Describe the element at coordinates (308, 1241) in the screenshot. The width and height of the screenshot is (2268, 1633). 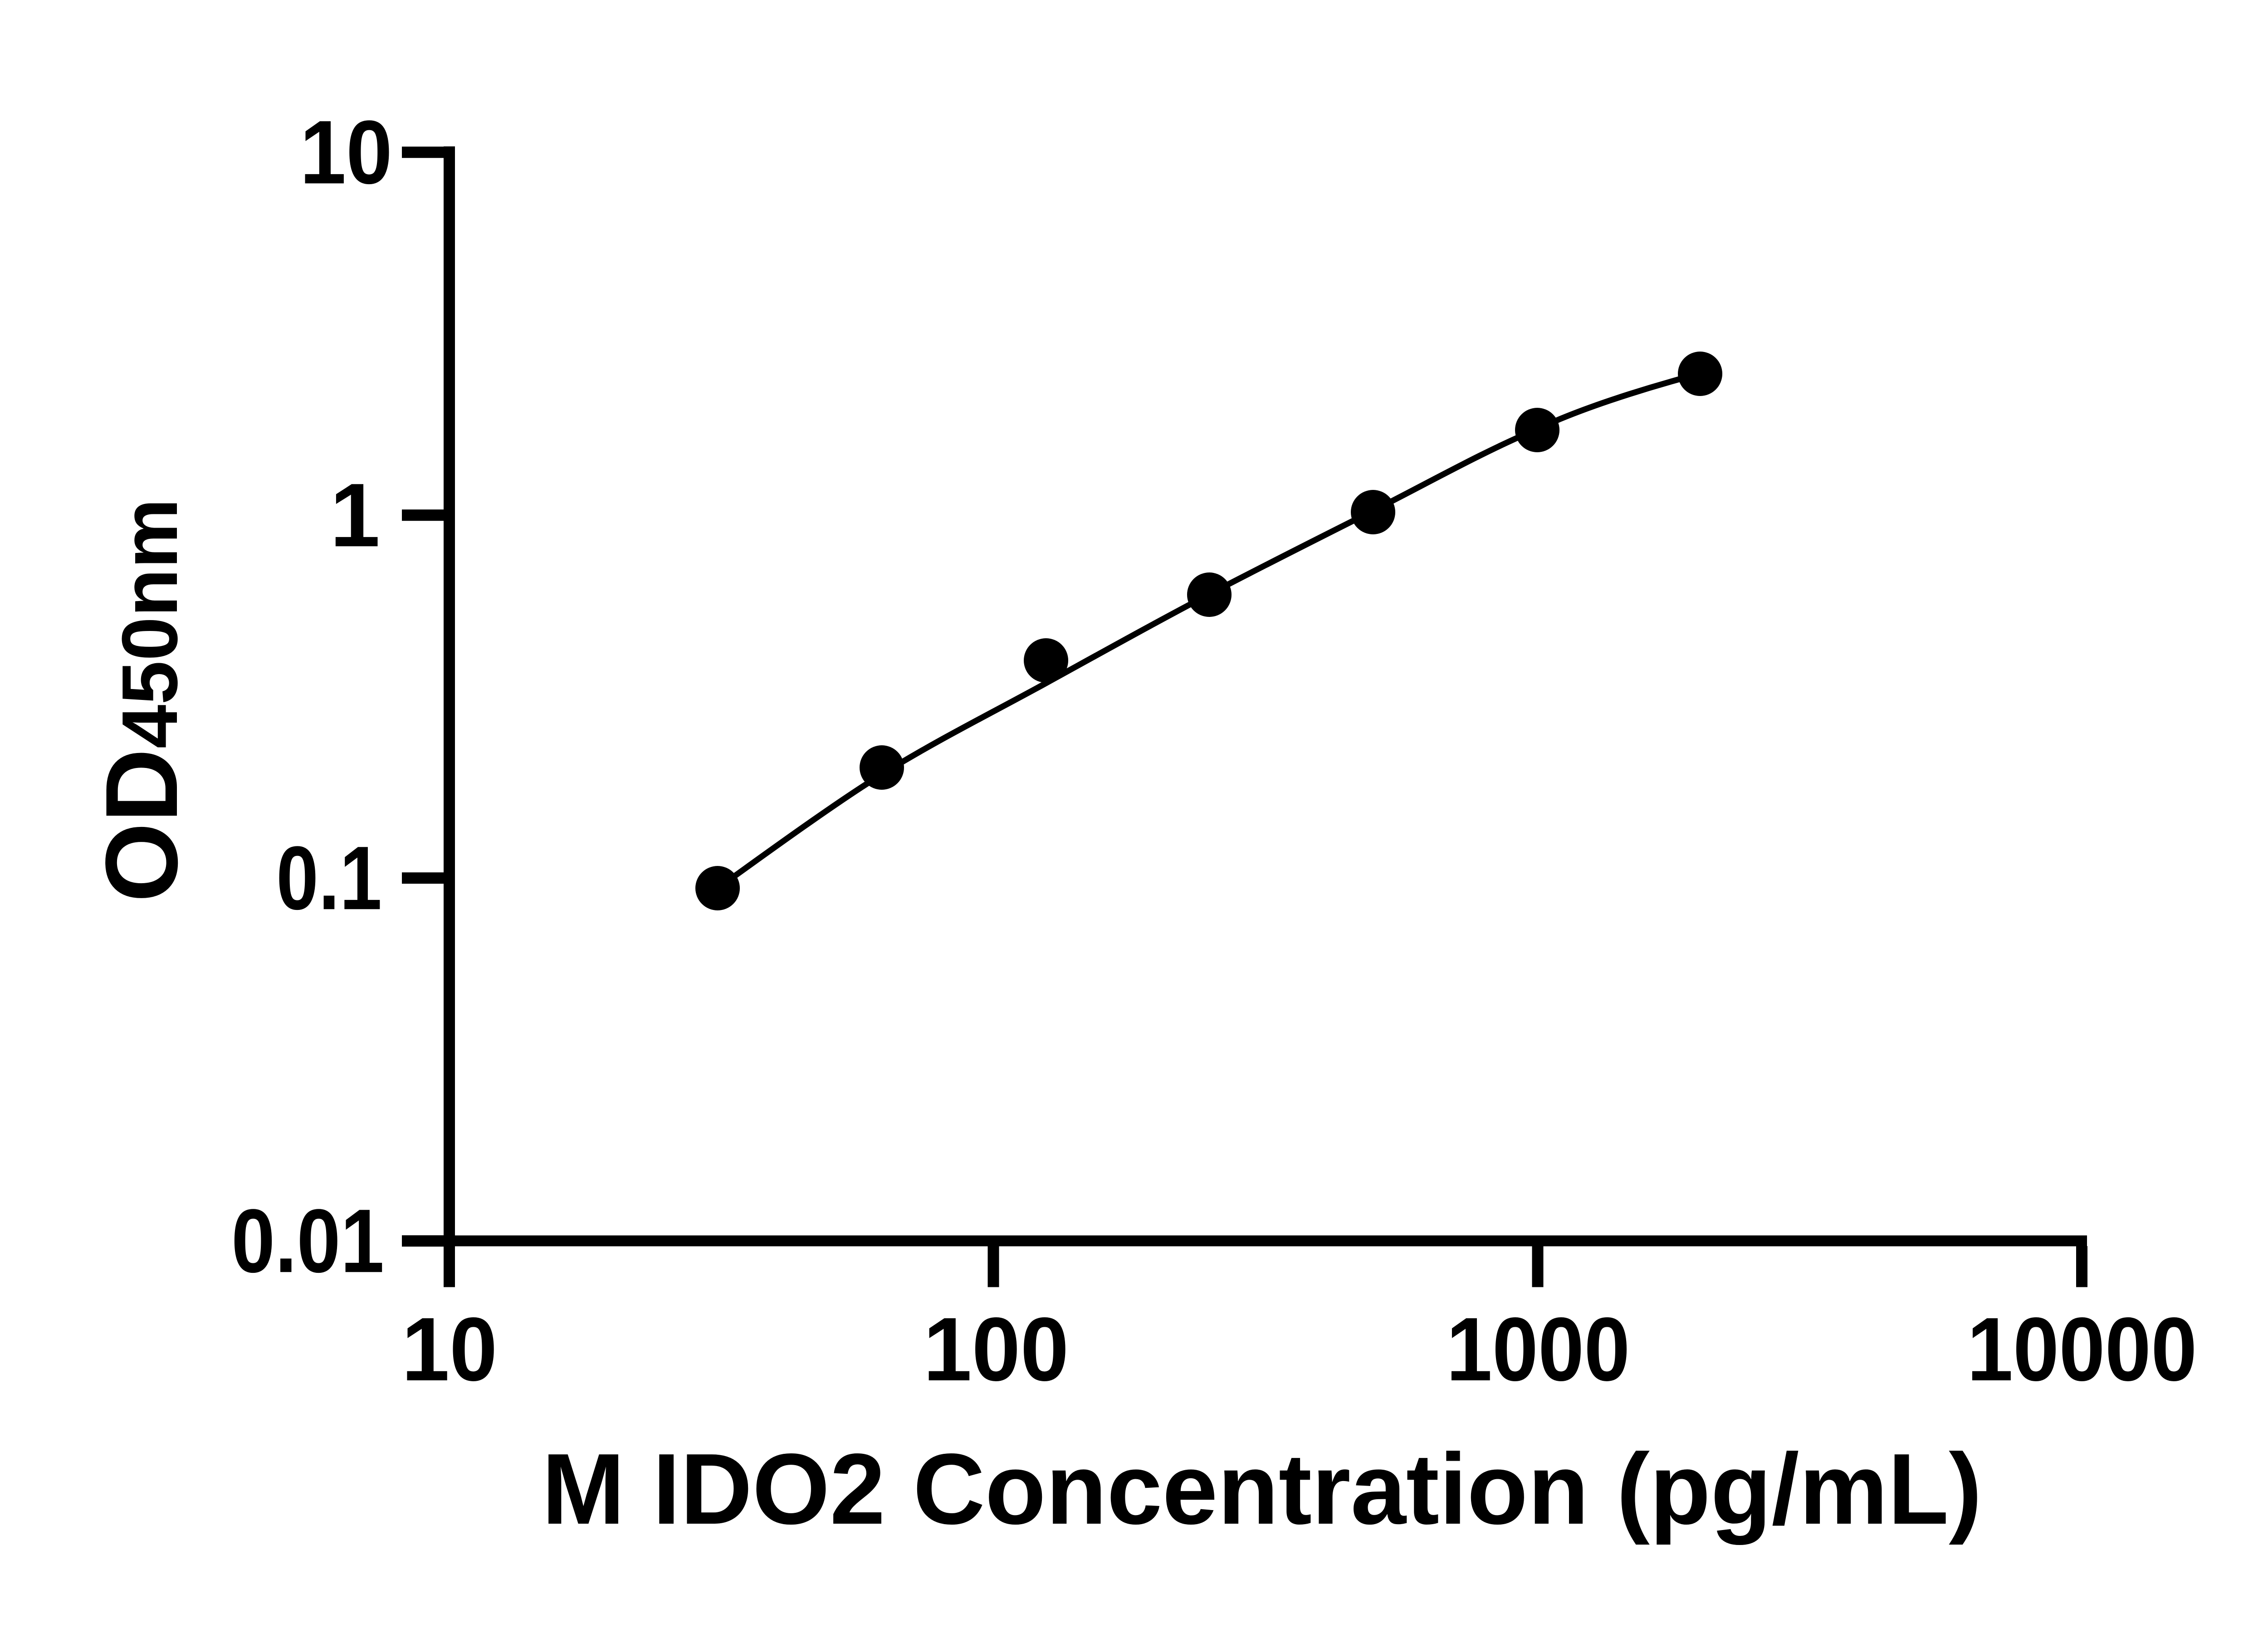
I see `svg-text: 0.01` at that location.